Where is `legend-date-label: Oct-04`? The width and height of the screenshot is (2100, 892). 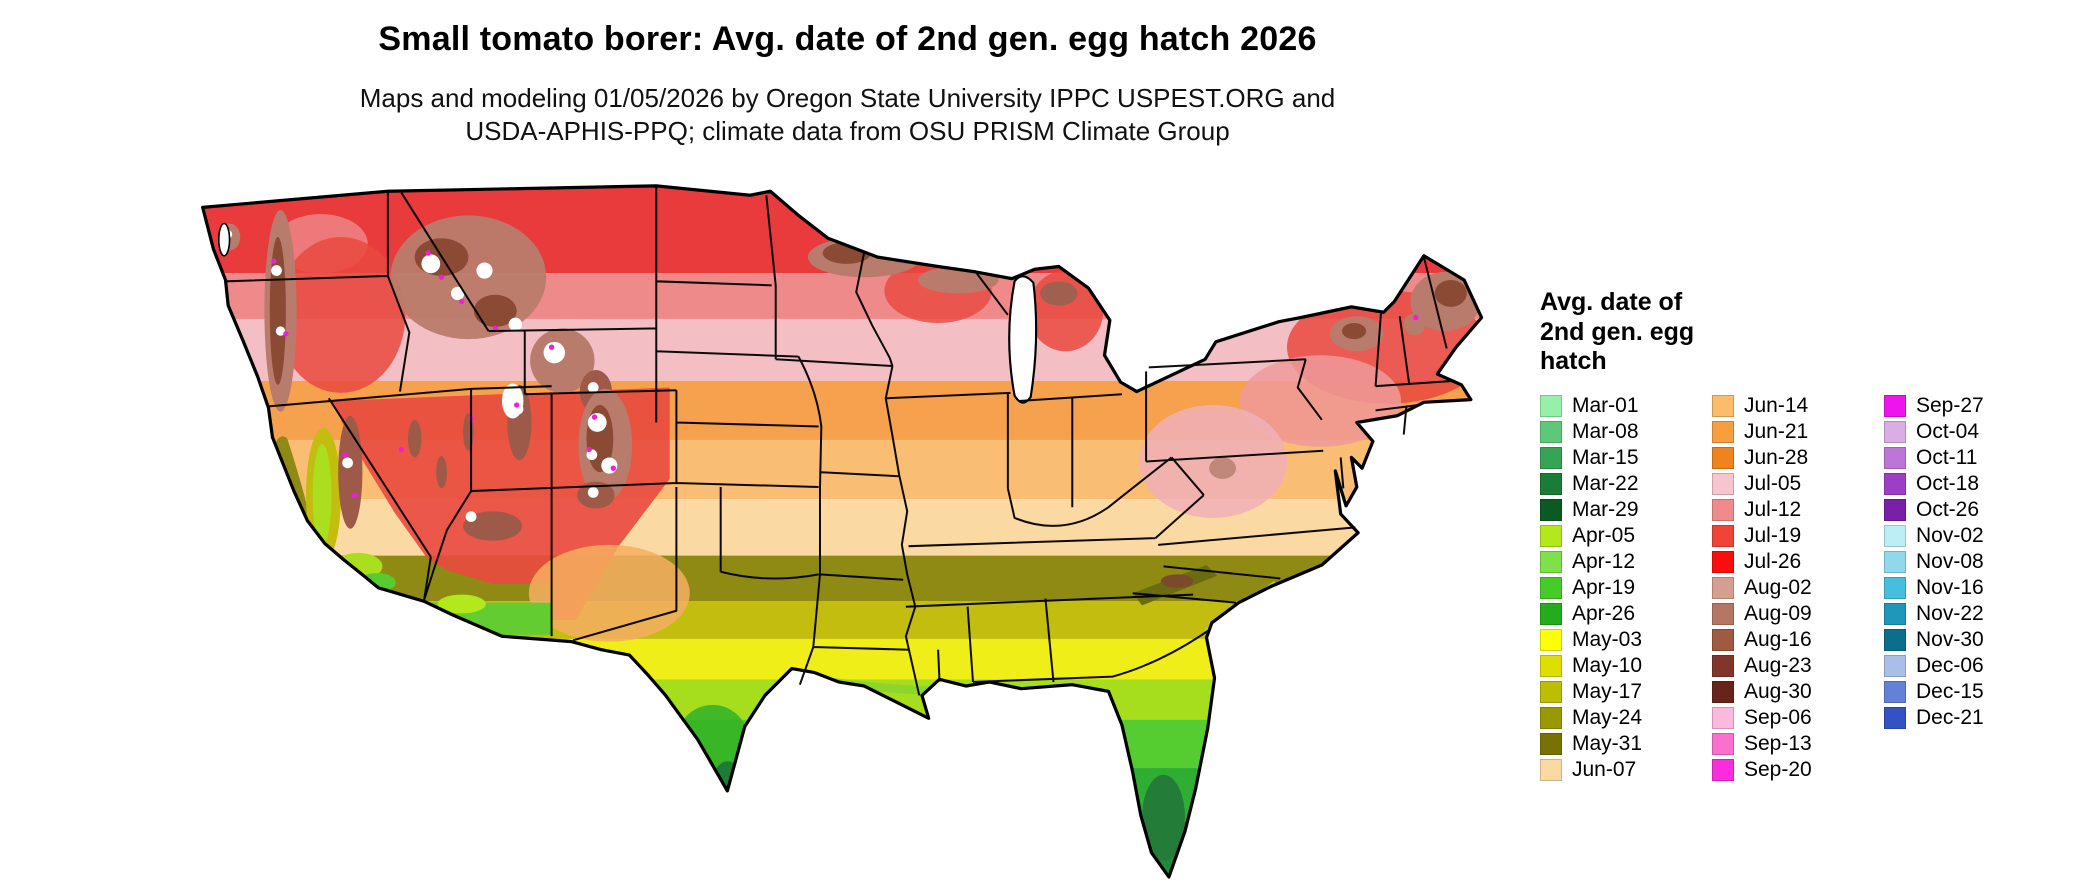 legend-date-label: Oct-04 is located at coordinates (1948, 431).